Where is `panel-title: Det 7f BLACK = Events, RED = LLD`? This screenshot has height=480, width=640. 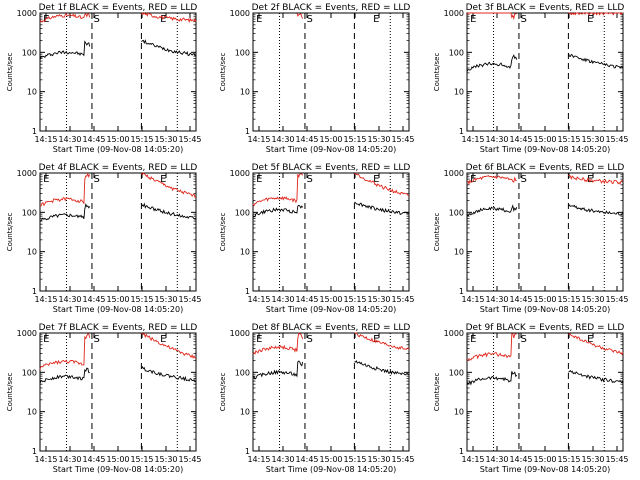
panel-title: Det 7f BLACK = Events, RED = LLD is located at coordinates (118, 328).